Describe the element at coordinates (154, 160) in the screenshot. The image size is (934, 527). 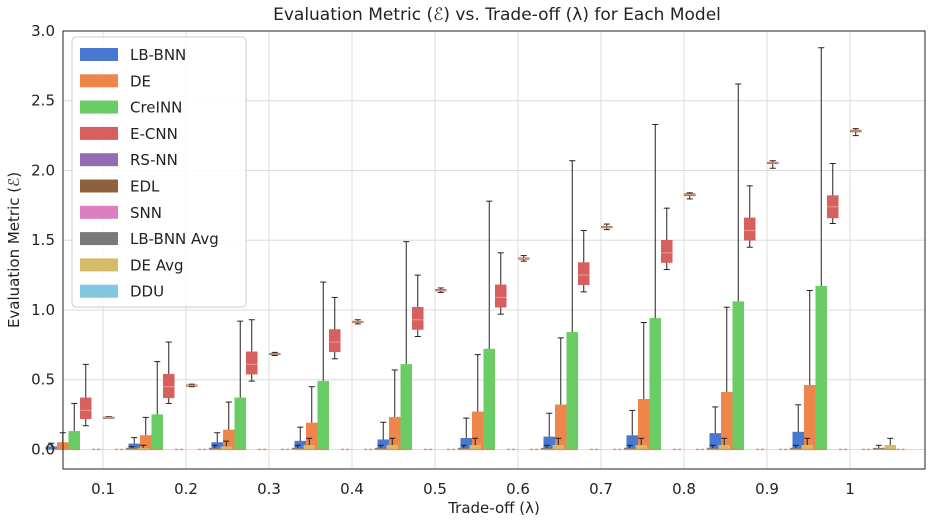
I see `legend-label-rs-nn: RS-NN` at that location.